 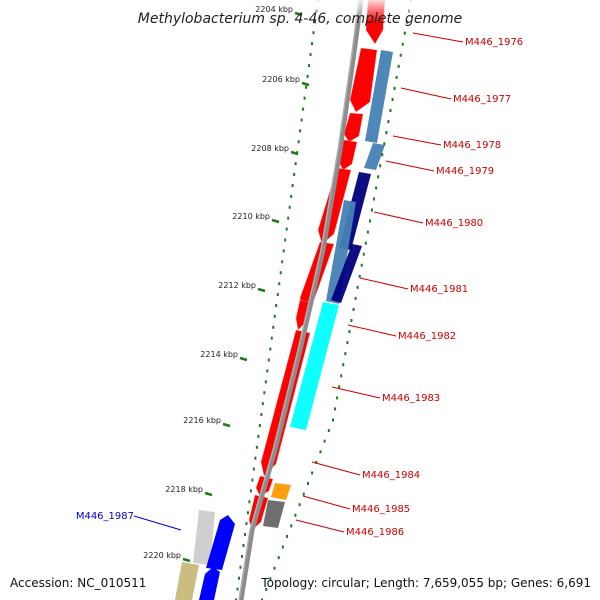 What do you see at coordinates (411, 398) in the screenshot?
I see `gene-label: M446_1983` at bounding box center [411, 398].